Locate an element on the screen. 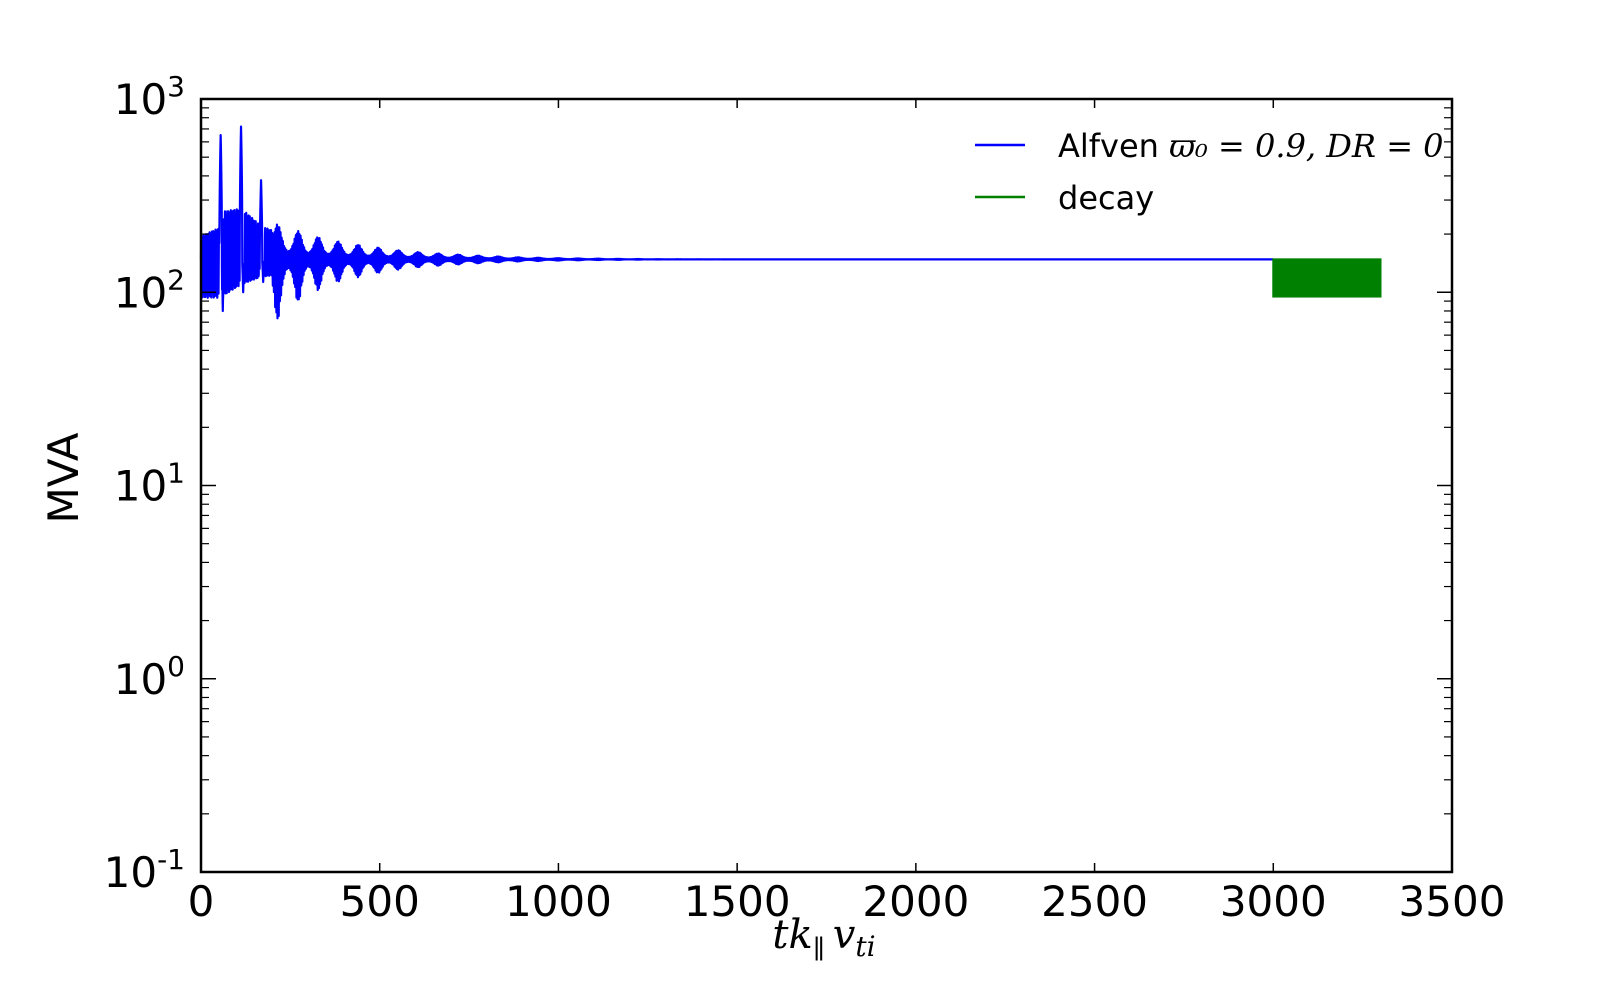 The height and width of the screenshot is (992, 1600). legend-alfven-word: Alfven is located at coordinates (1108, 146).